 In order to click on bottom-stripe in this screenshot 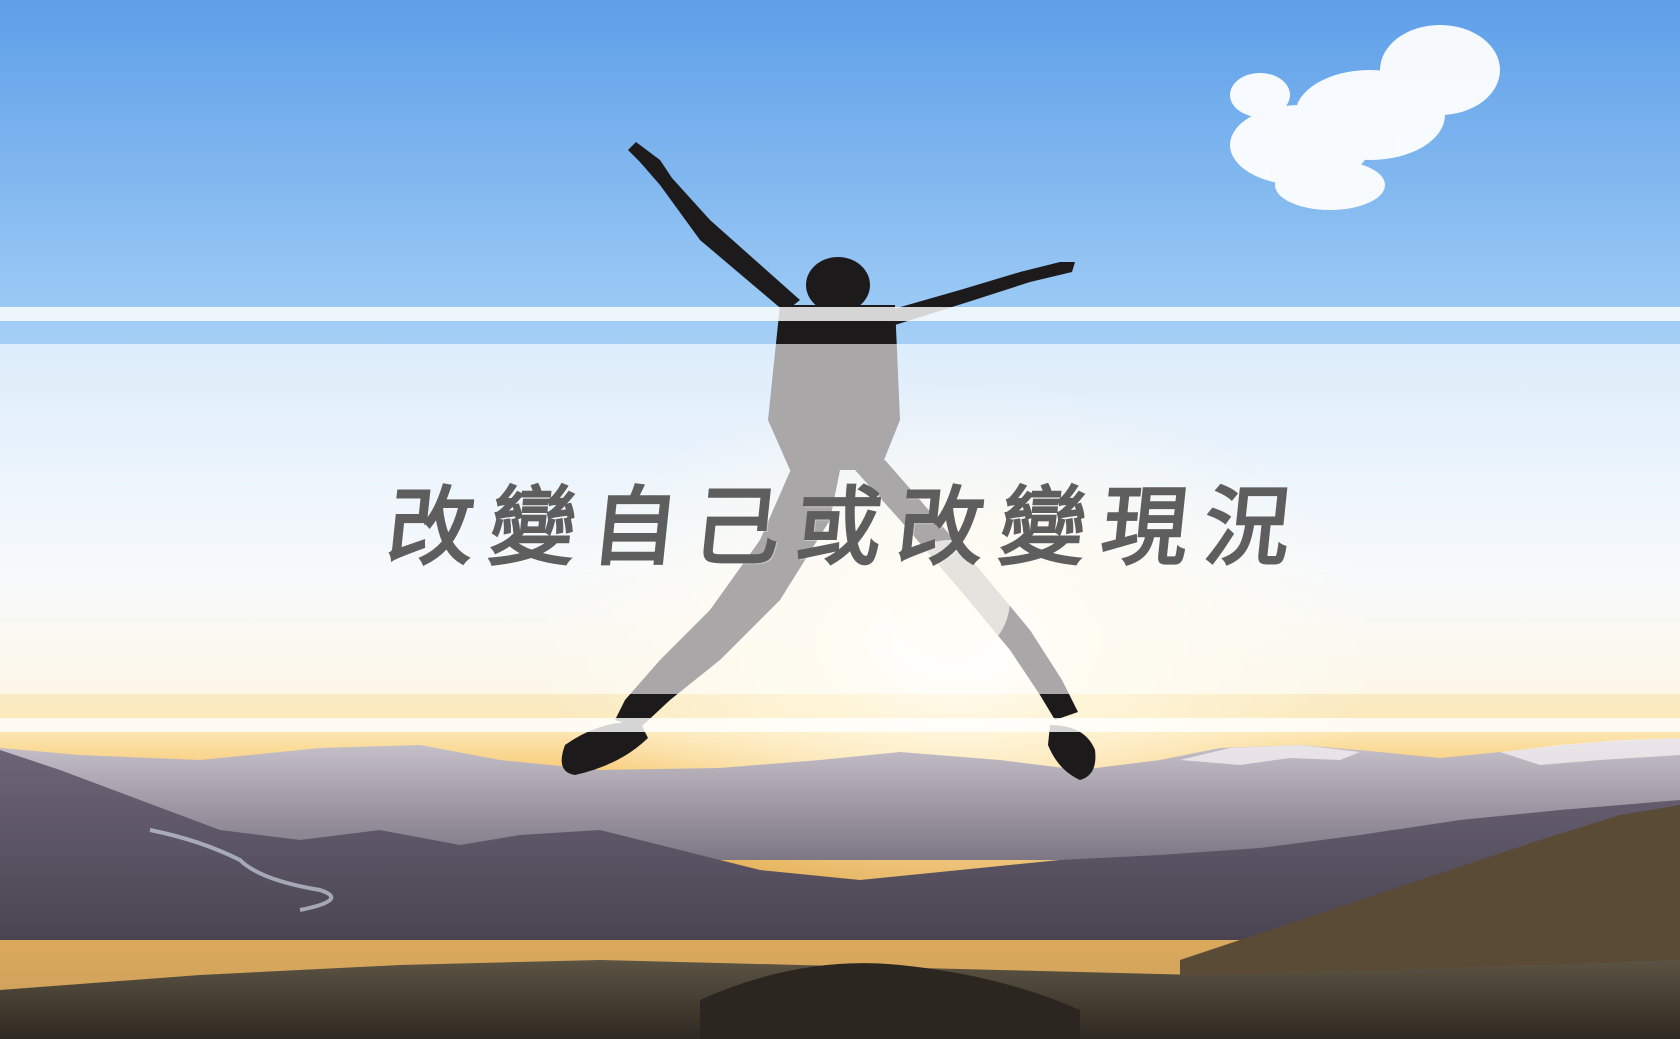, I will do `click(840, 725)`.